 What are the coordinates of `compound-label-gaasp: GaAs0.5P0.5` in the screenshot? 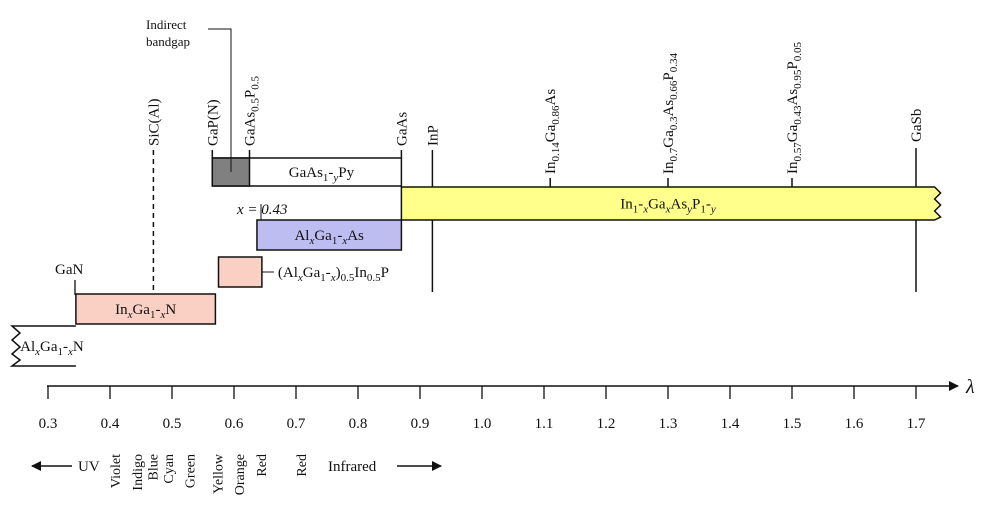 It's located at (252, 110).